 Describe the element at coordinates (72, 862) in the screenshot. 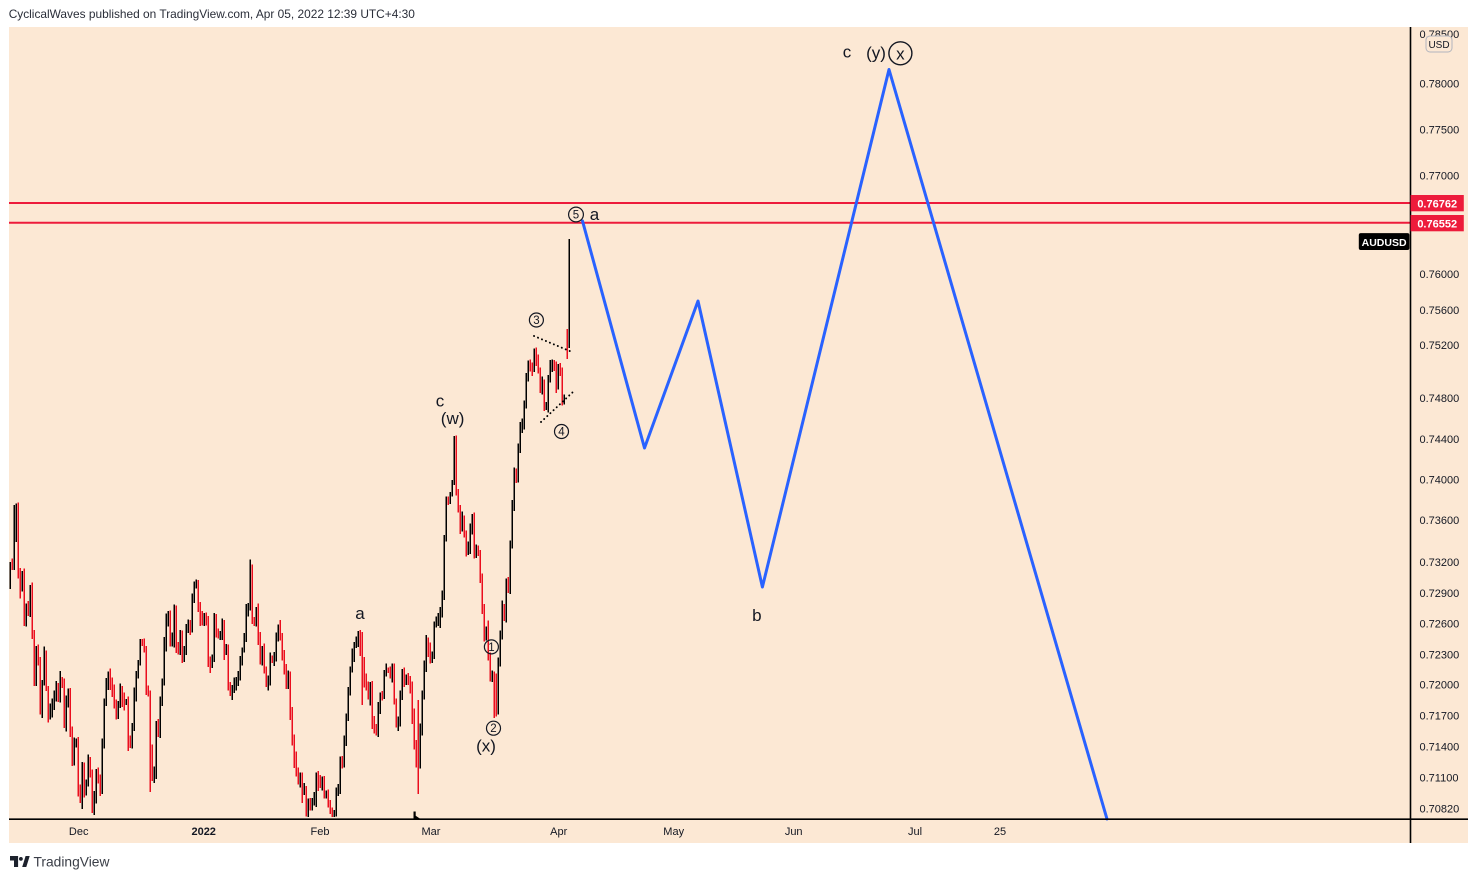

I see `svg-text: TradingView` at that location.